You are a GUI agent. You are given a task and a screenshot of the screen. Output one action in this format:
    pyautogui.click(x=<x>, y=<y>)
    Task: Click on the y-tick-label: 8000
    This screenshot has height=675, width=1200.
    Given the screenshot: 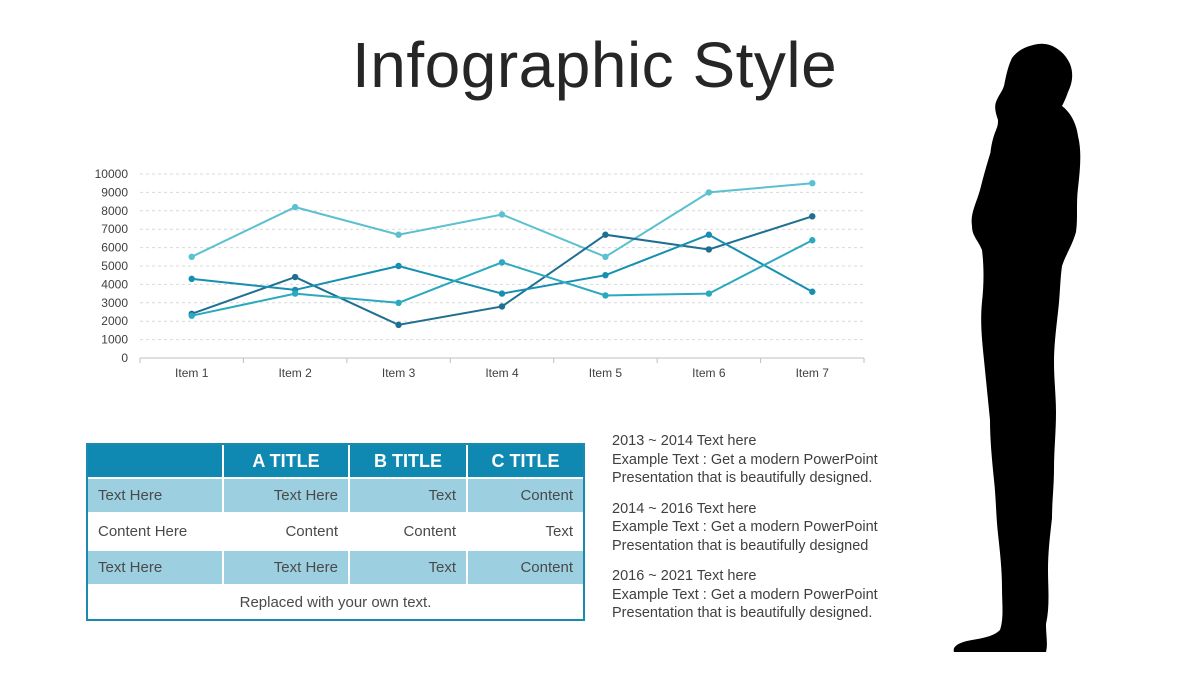 What is the action you would take?
    pyautogui.click(x=114, y=211)
    